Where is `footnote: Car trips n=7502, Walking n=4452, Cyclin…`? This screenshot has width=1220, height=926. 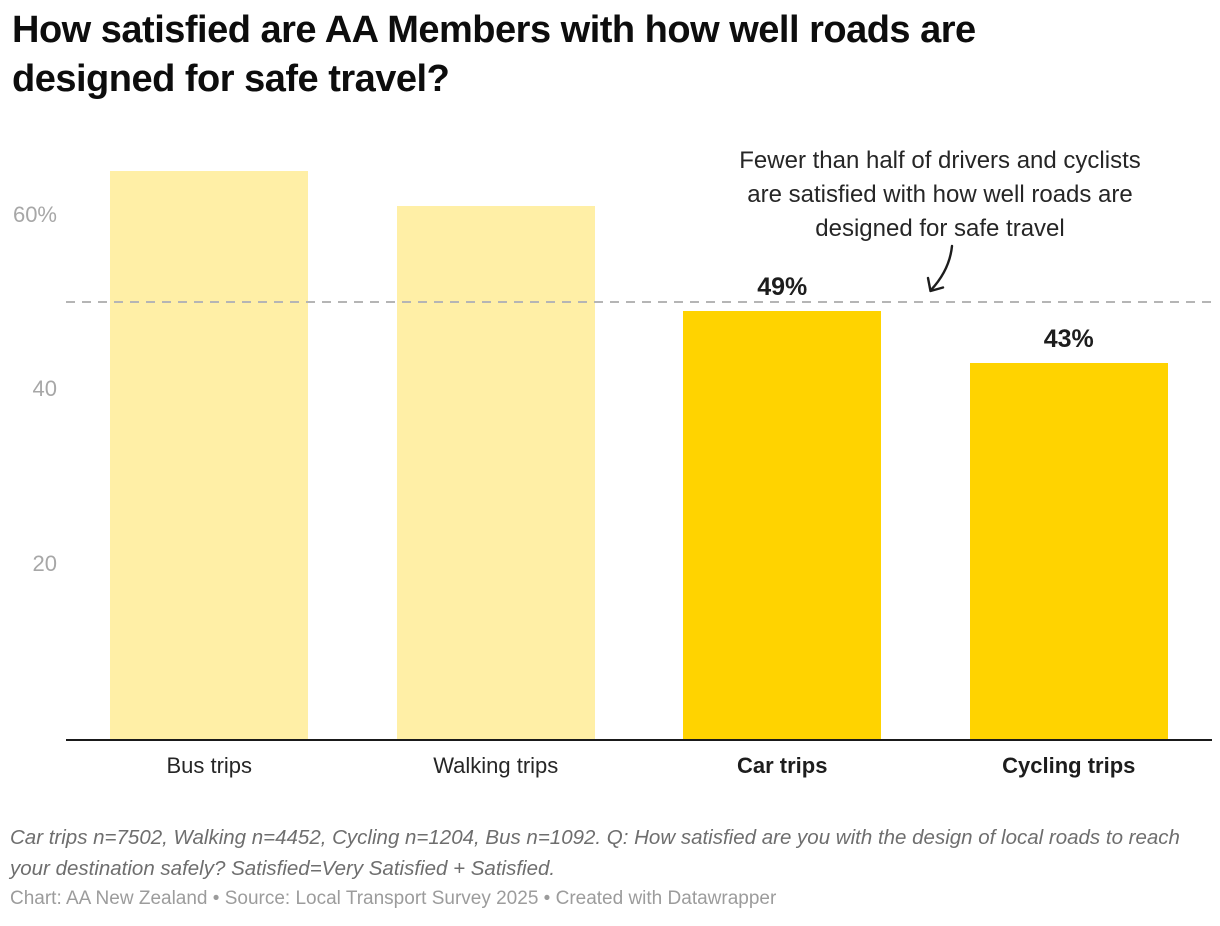
footnote: Car trips n=7502, Walking n=4452, Cyclin… is located at coordinates (595, 853).